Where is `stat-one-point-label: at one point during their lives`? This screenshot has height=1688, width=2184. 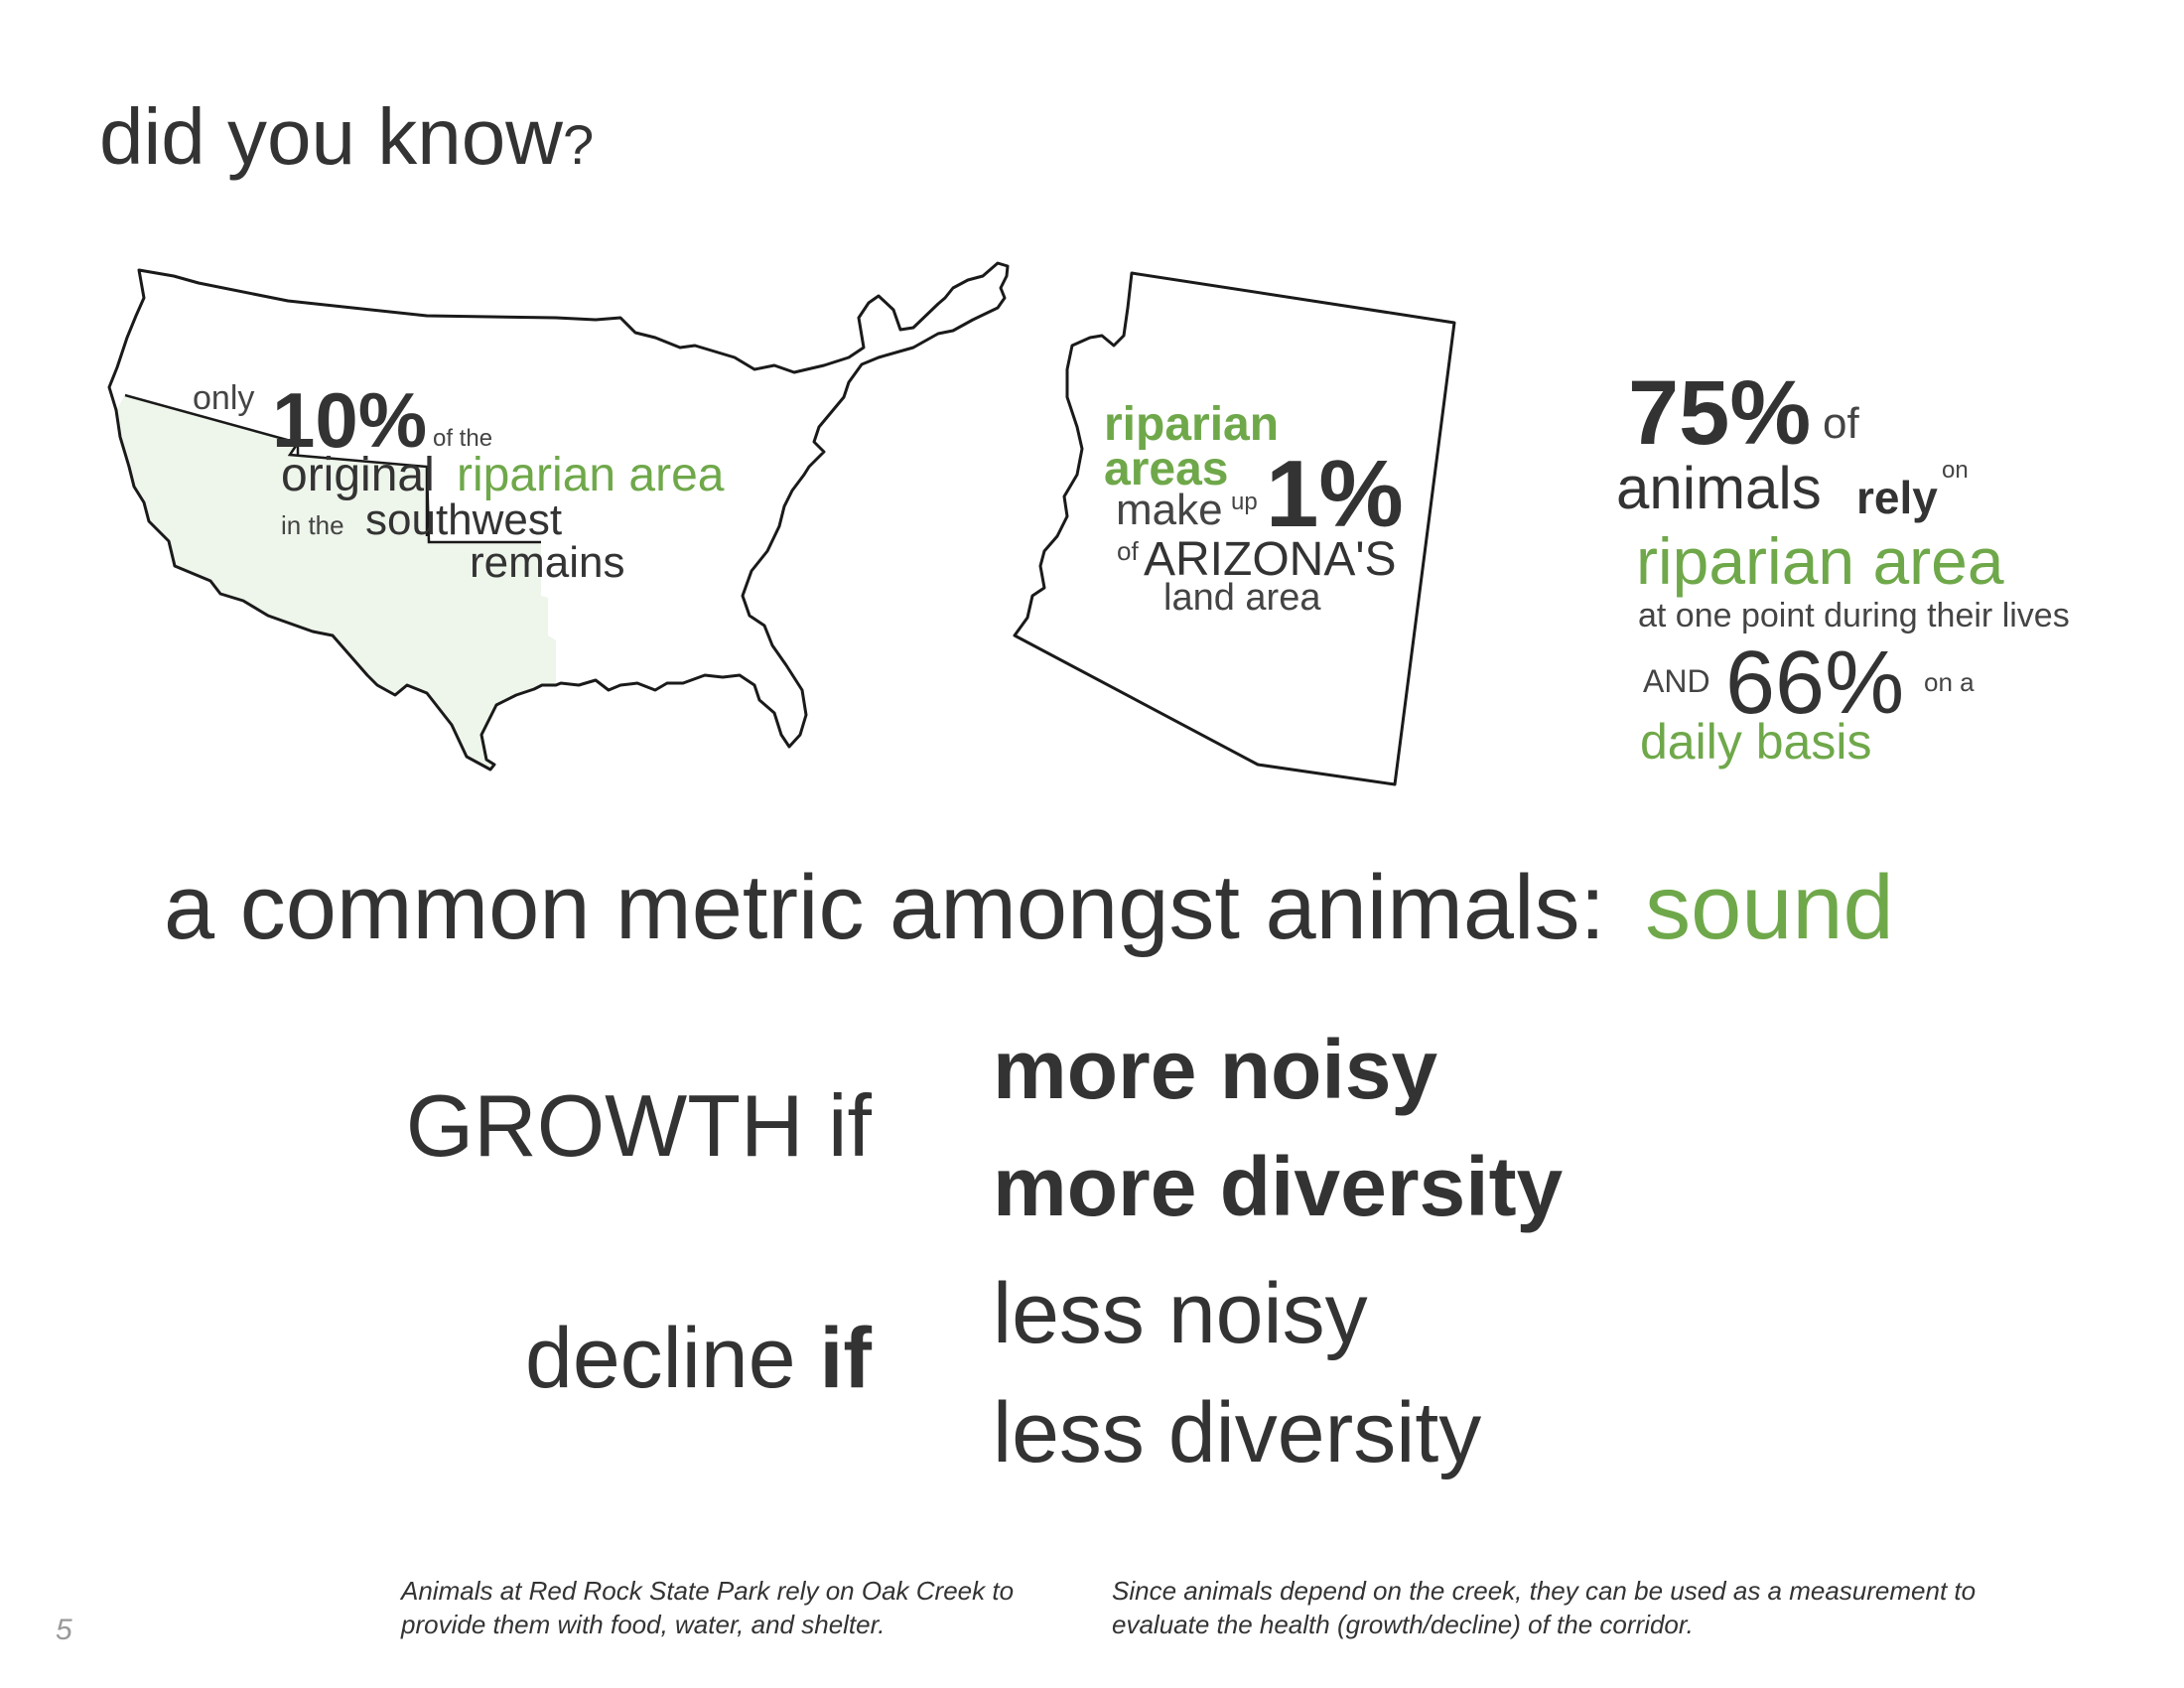 stat-one-point-label: at one point during their lives is located at coordinates (1854, 615).